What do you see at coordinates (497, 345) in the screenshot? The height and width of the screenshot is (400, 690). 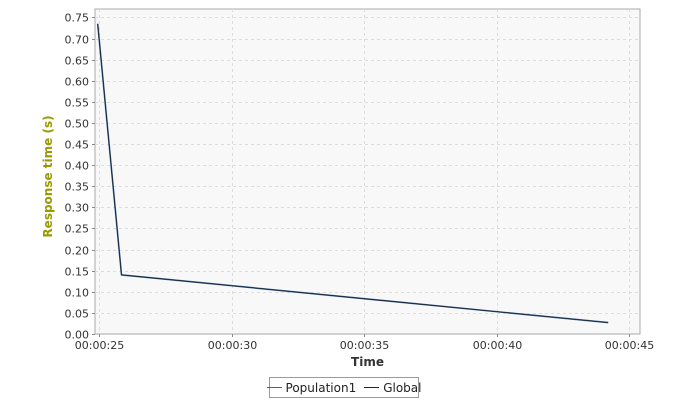 I see `x-tick-label: 00:00:40` at bounding box center [497, 345].